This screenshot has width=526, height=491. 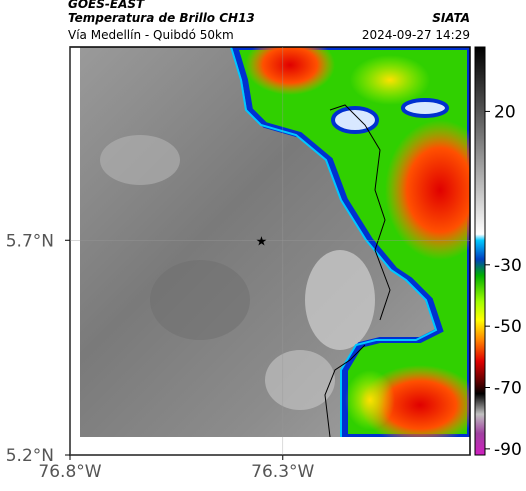 What do you see at coordinates (508, 389) in the screenshot?
I see `colorbar-label: -70` at bounding box center [508, 389].